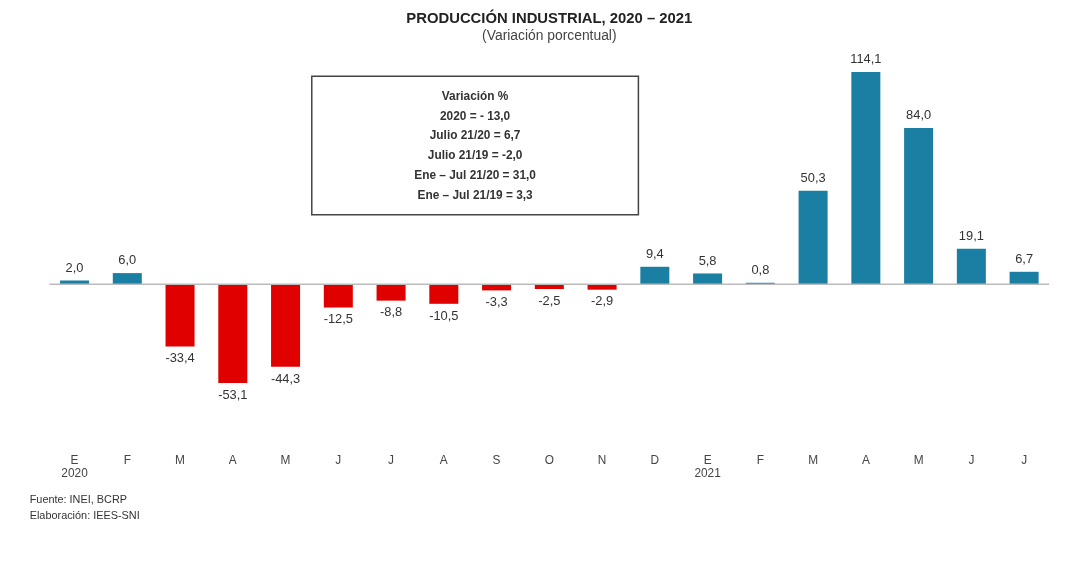 The height and width of the screenshot is (563, 1065). What do you see at coordinates (233, 394) in the screenshot?
I see `data-label: -53,1` at bounding box center [233, 394].